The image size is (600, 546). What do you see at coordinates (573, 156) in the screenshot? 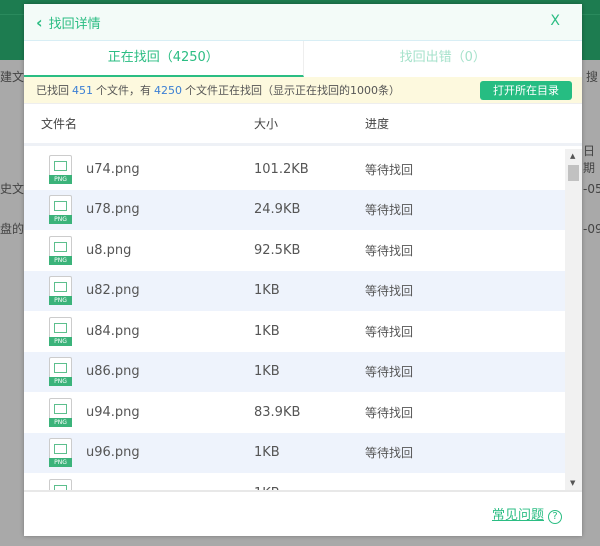
I see `scroll-up-icon: ▲` at bounding box center [573, 156].